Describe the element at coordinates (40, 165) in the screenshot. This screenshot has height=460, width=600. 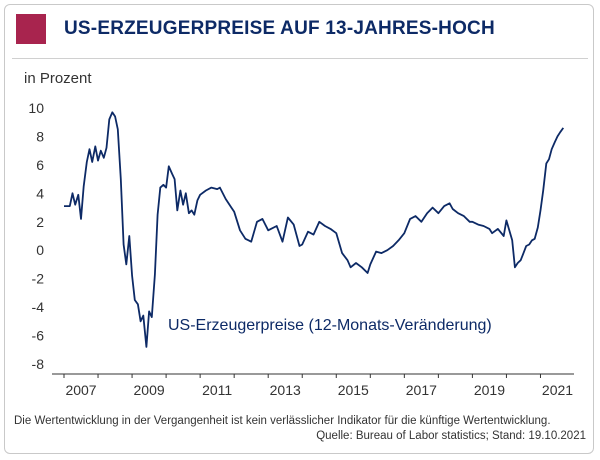
I see `y-tick-label: 6` at that location.